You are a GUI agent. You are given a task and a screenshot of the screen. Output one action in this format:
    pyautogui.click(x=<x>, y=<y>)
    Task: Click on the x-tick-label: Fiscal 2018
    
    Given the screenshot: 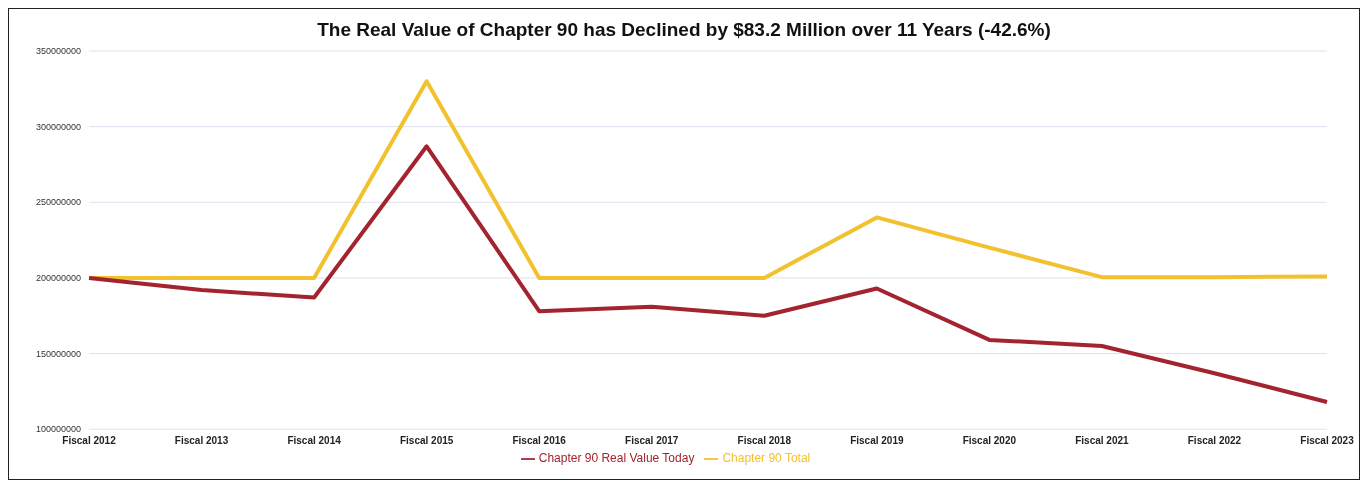 What is the action you would take?
    pyautogui.click(x=764, y=441)
    